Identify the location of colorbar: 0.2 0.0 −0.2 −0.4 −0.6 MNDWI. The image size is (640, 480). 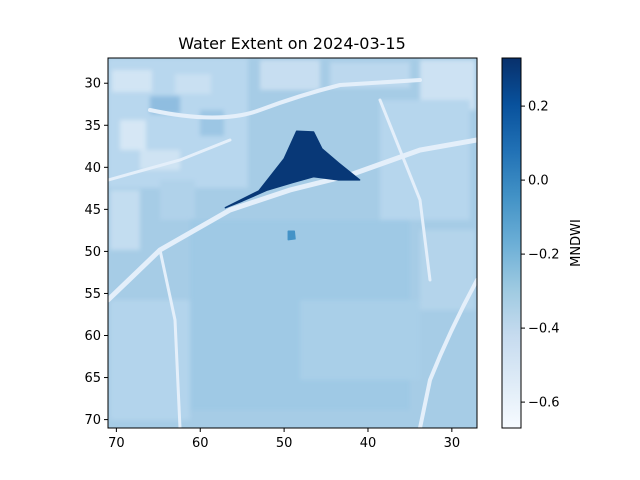
(542, 243).